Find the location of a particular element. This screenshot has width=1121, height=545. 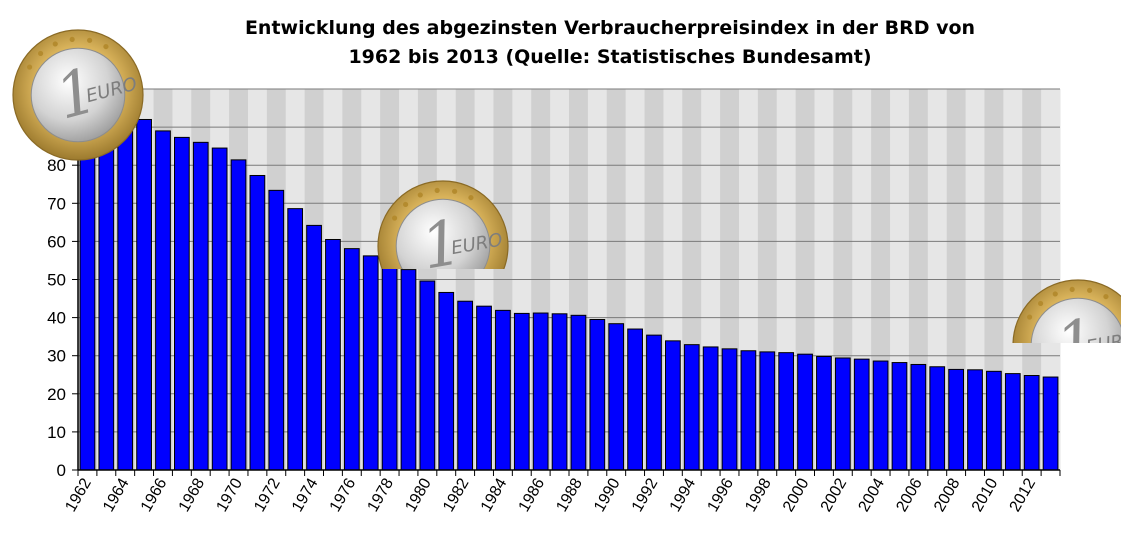

x-tick-label: 1984 is located at coordinates (494, 494).